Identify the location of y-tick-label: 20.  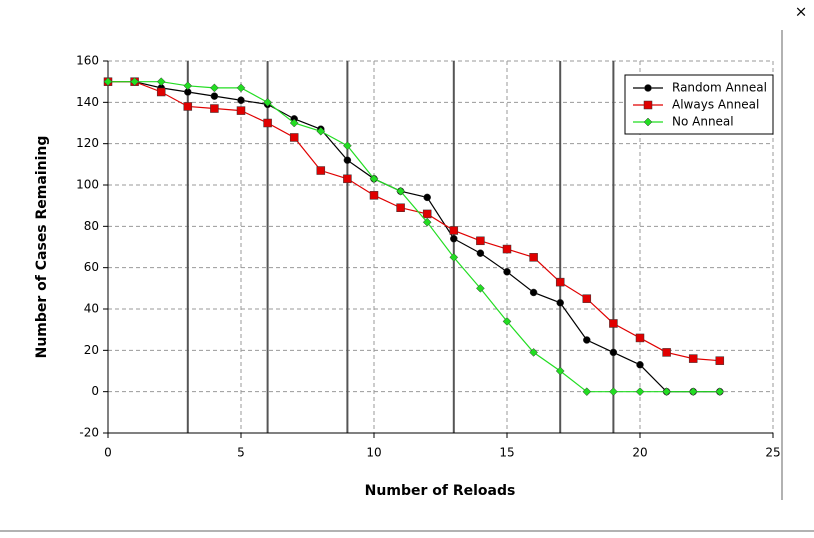
(91, 350).